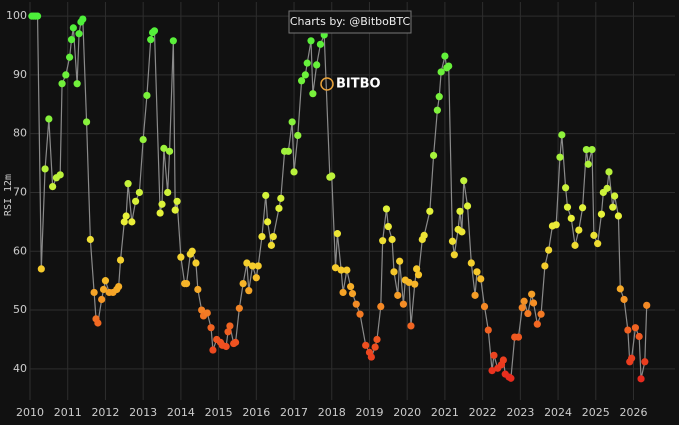 The width and height of the screenshot is (679, 425). What do you see at coordinates (596, 412) in the screenshot?
I see `x-tick-label: 2025` at bounding box center [596, 412].